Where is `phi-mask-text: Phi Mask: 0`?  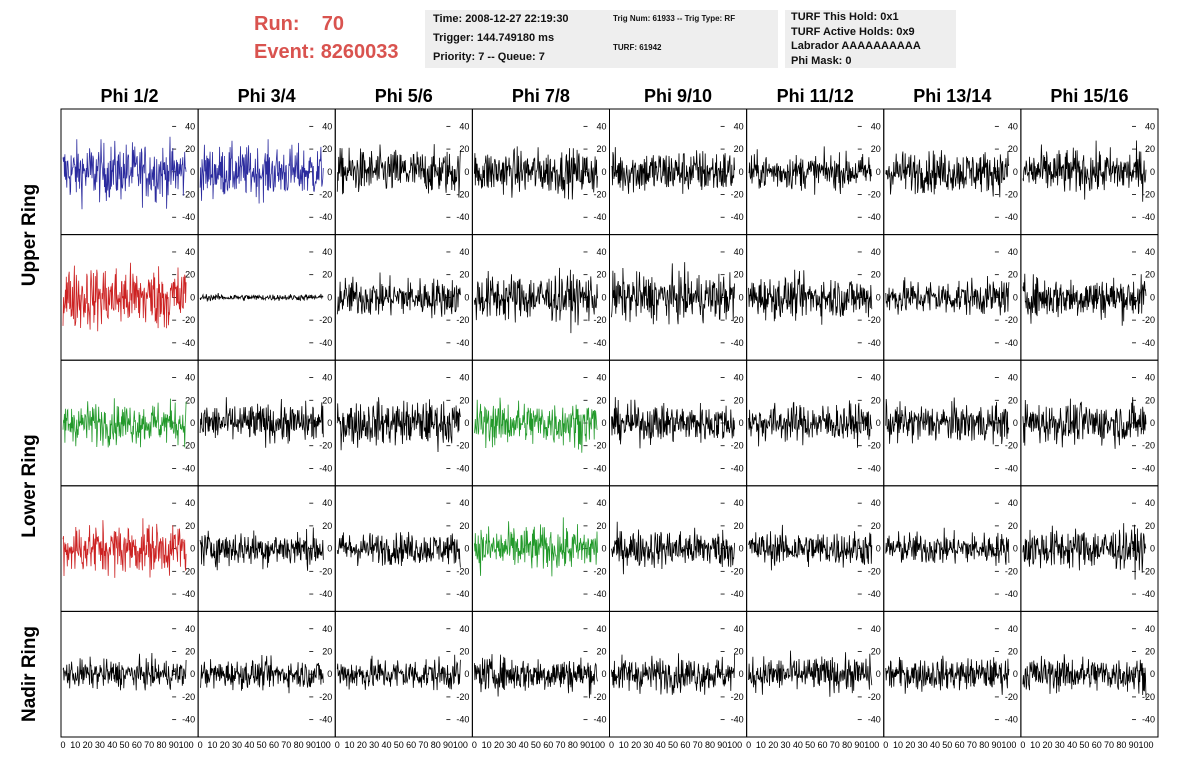 phi-mask-text: Phi Mask: 0 is located at coordinates (821, 60).